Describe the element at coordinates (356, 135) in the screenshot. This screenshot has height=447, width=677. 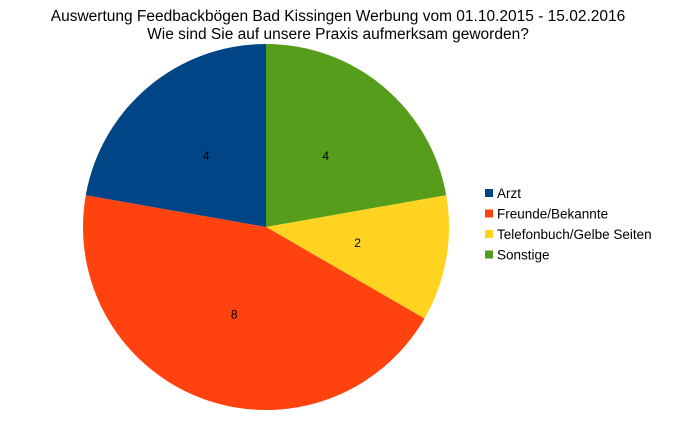
I see `pie-slice-sonstige` at that location.